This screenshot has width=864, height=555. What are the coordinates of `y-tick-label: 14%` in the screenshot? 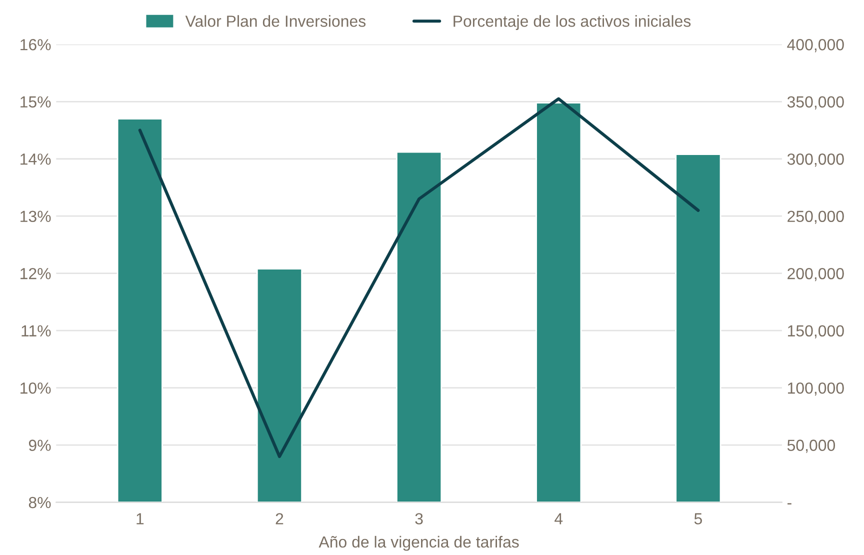 It's located at (35, 159).